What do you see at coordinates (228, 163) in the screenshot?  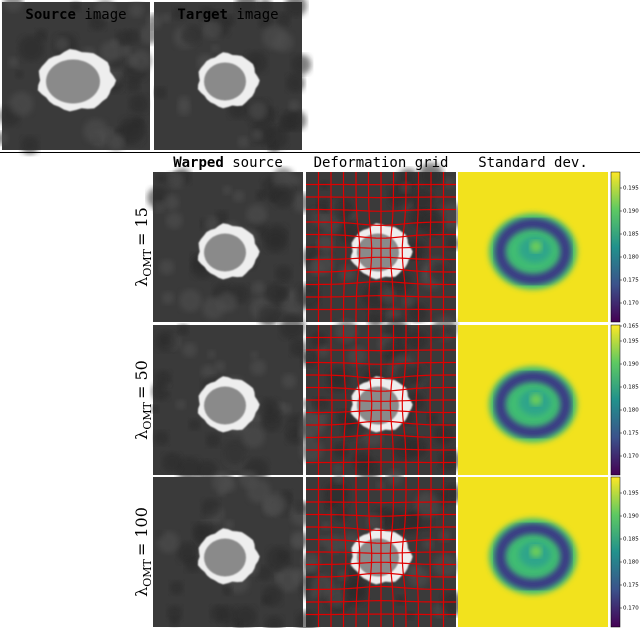 I see `column-title: Warped source` at bounding box center [228, 163].